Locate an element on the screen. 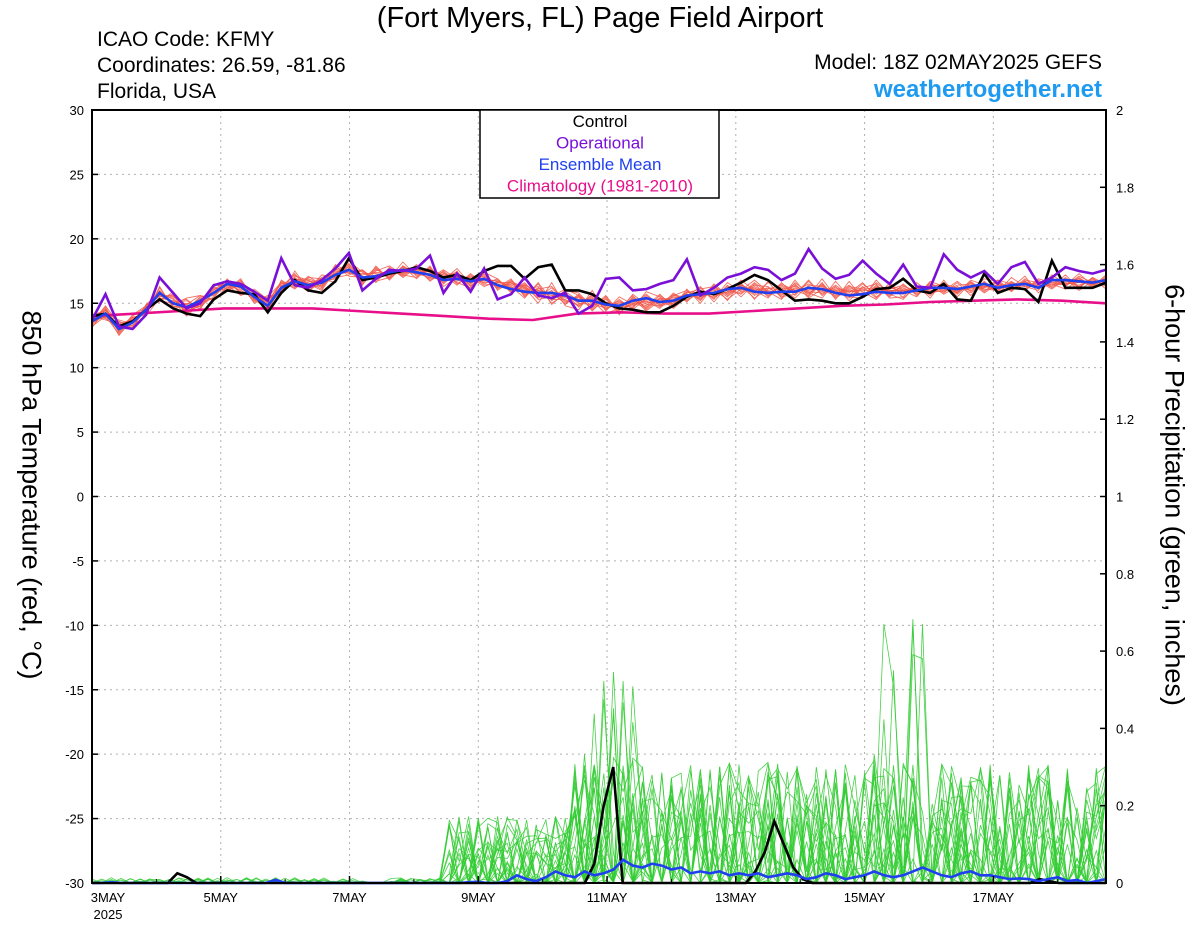 The width and height of the screenshot is (1200, 927). y2-tick-label: 0.8 is located at coordinates (1125, 574).